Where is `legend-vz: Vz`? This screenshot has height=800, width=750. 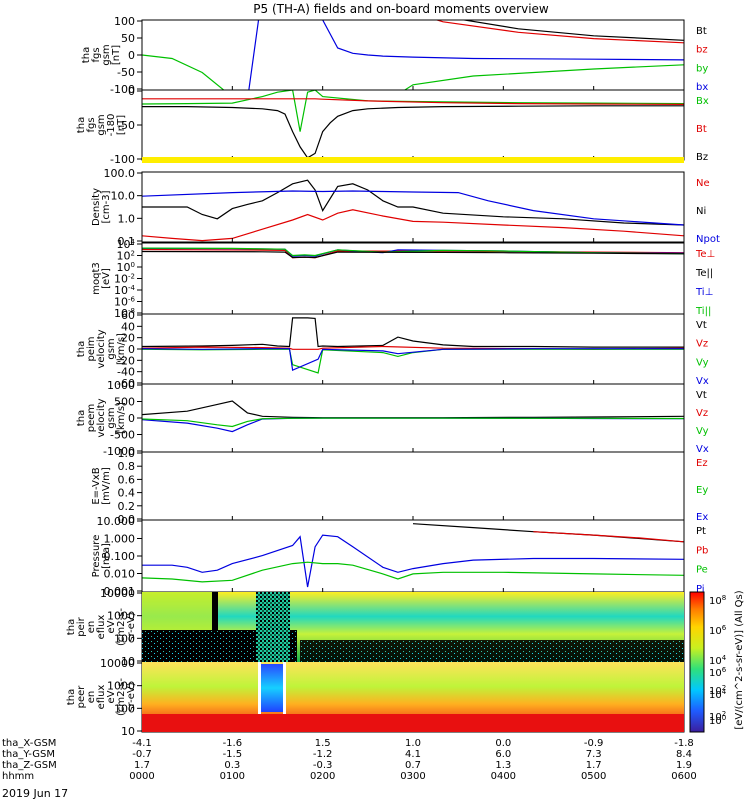
legend-vz: Vz is located at coordinates (702, 344).